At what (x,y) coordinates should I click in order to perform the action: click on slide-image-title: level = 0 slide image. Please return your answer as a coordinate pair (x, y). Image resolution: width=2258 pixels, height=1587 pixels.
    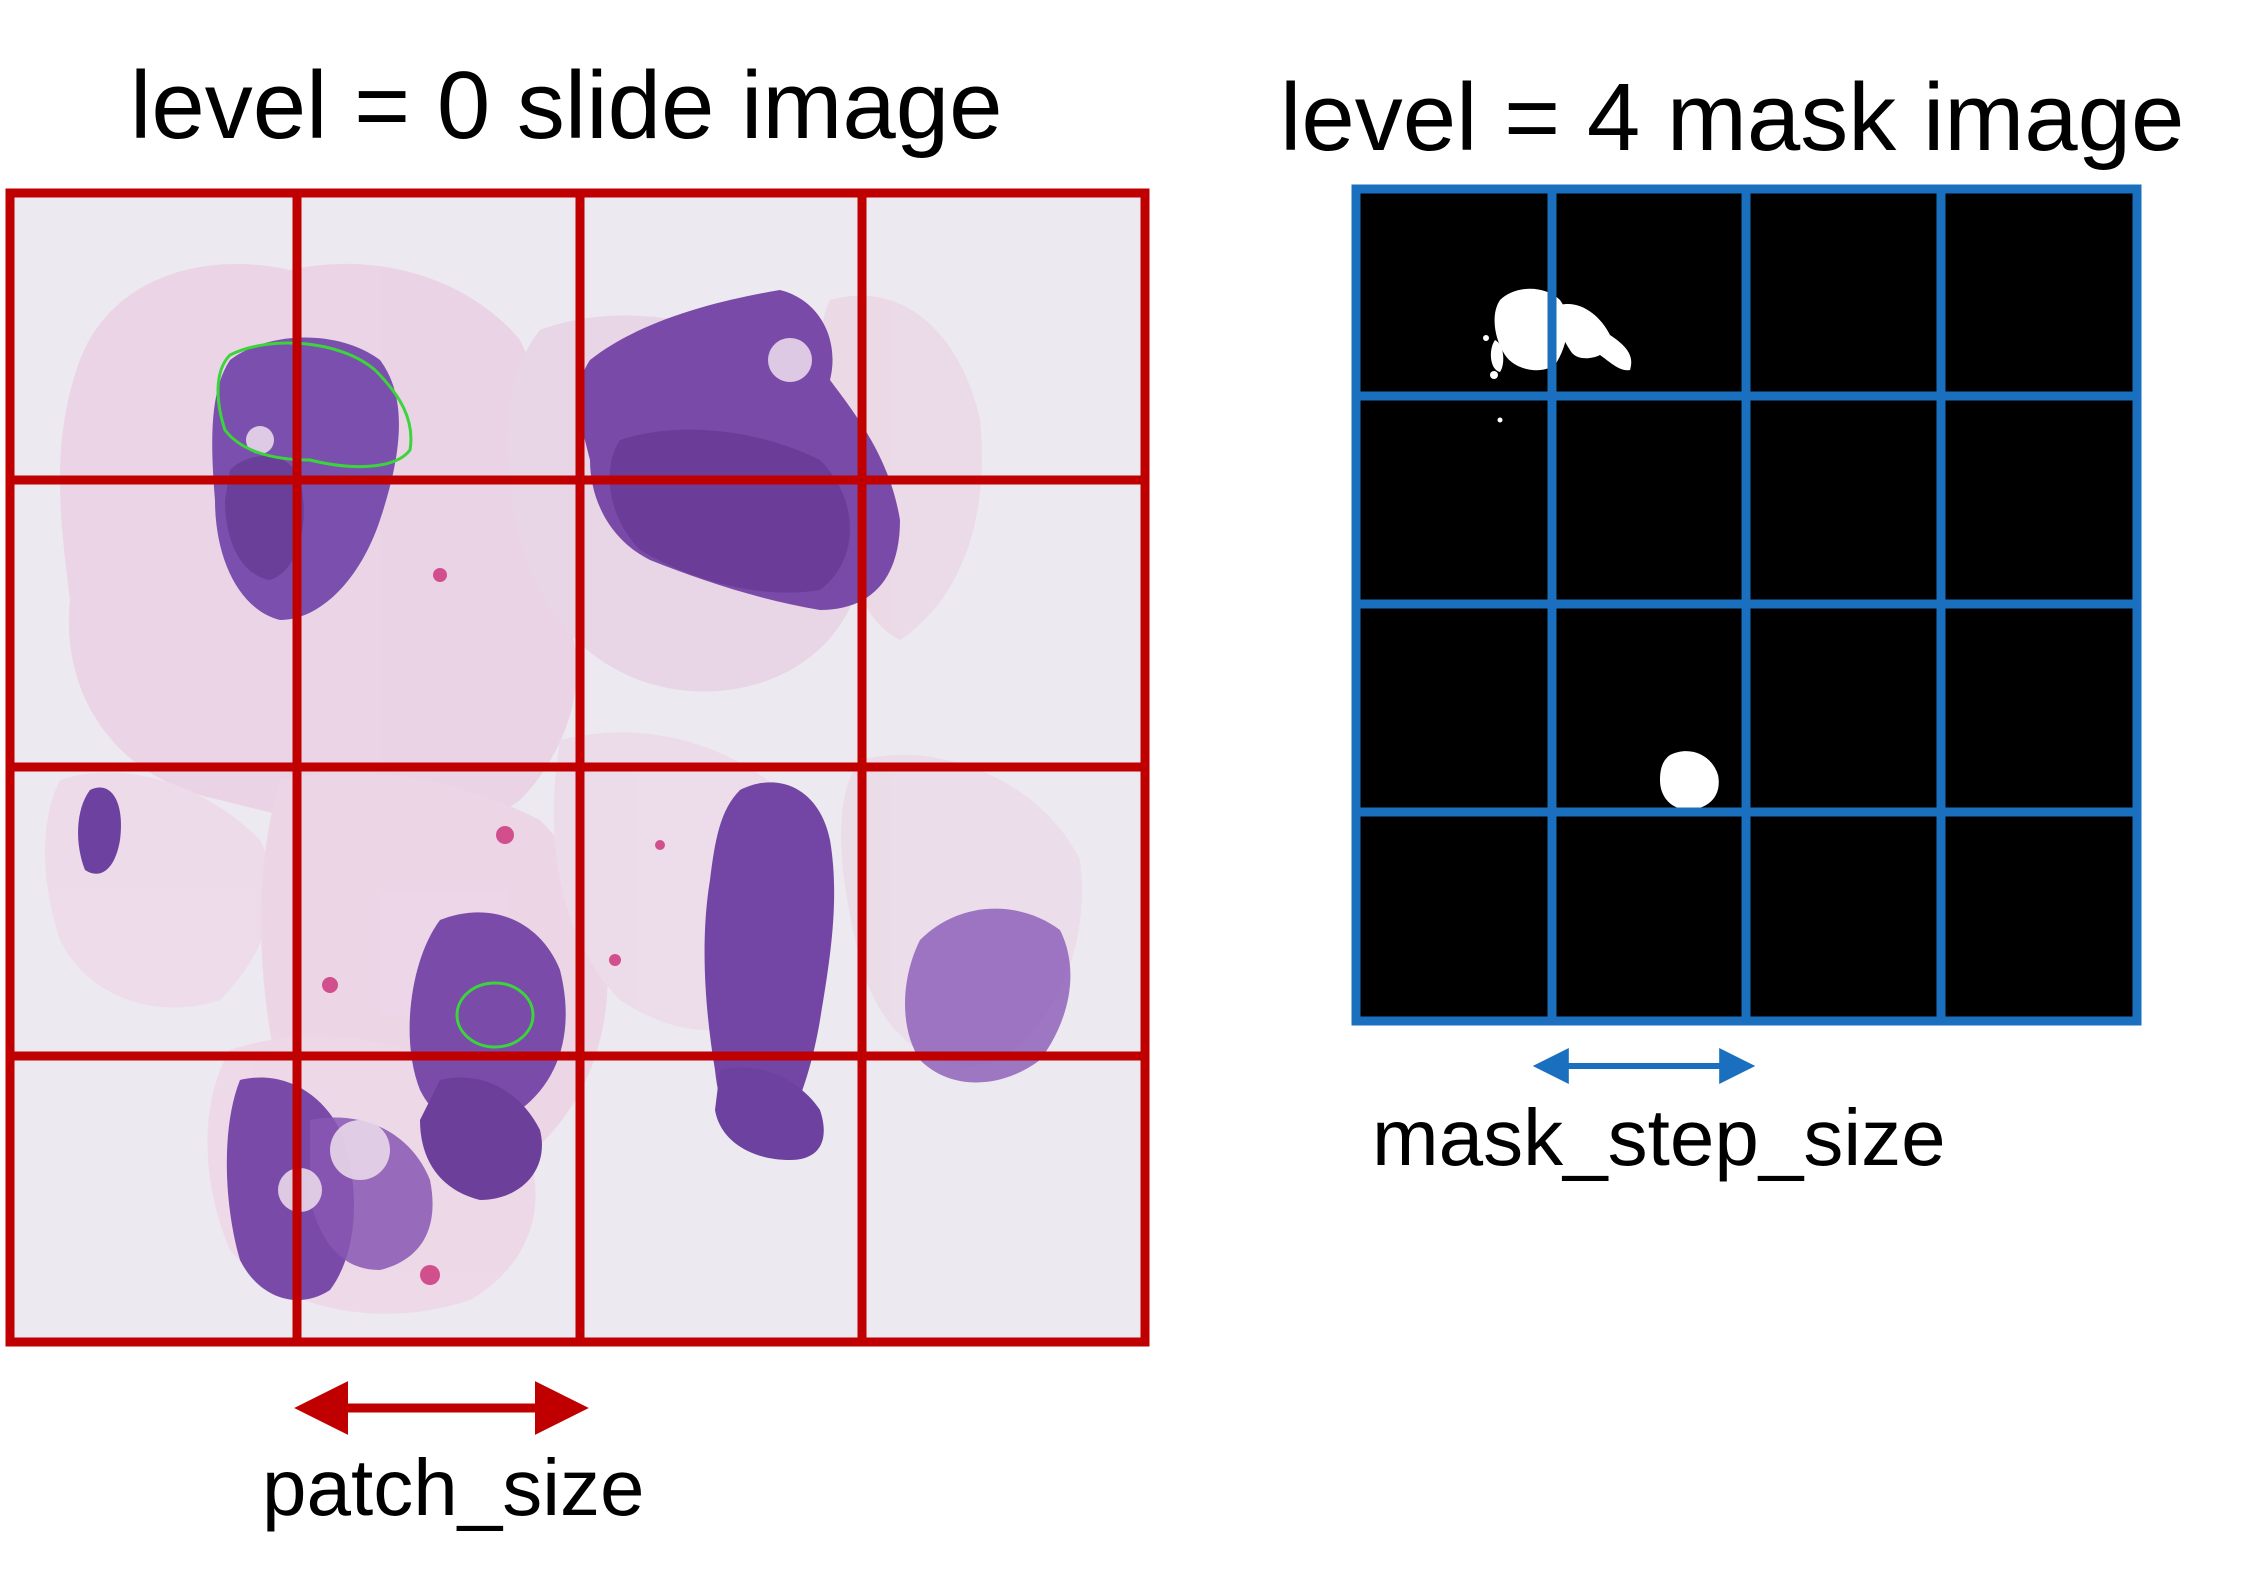
    Looking at the image, I should click on (566, 105).